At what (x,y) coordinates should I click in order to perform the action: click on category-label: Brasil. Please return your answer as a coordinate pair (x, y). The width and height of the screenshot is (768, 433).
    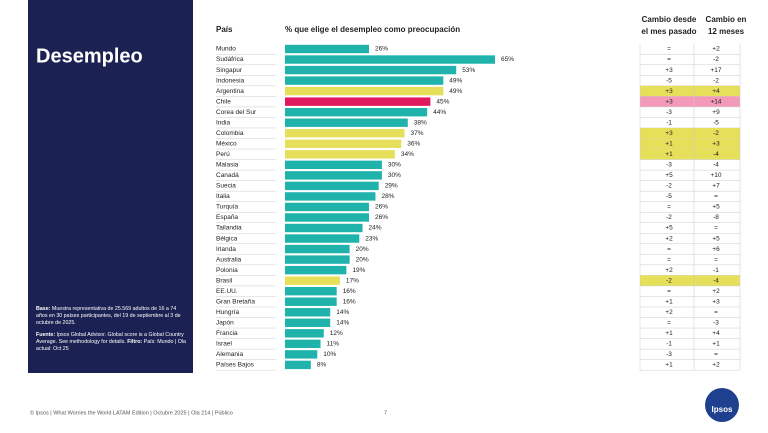
    Looking at the image, I should click on (224, 280).